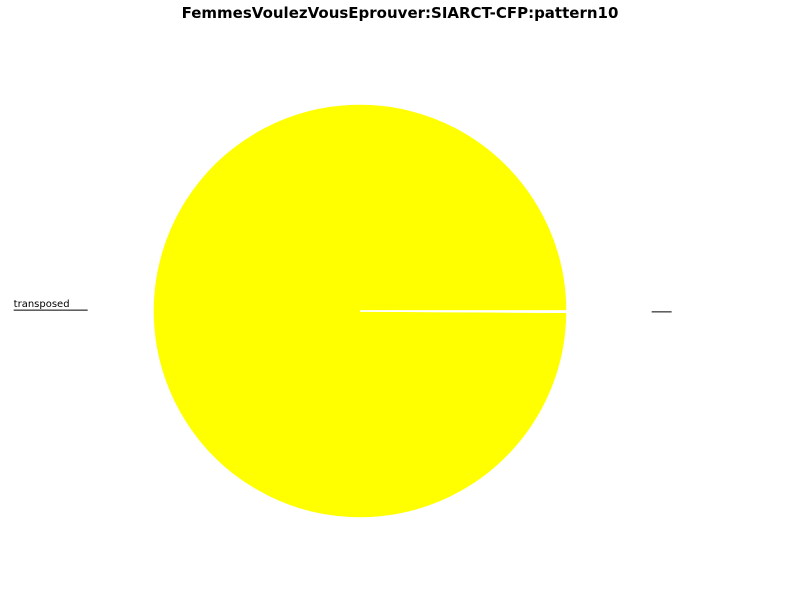 The width and height of the screenshot is (800, 600). I want to click on pie-labels: transposed, so click(342, 306).